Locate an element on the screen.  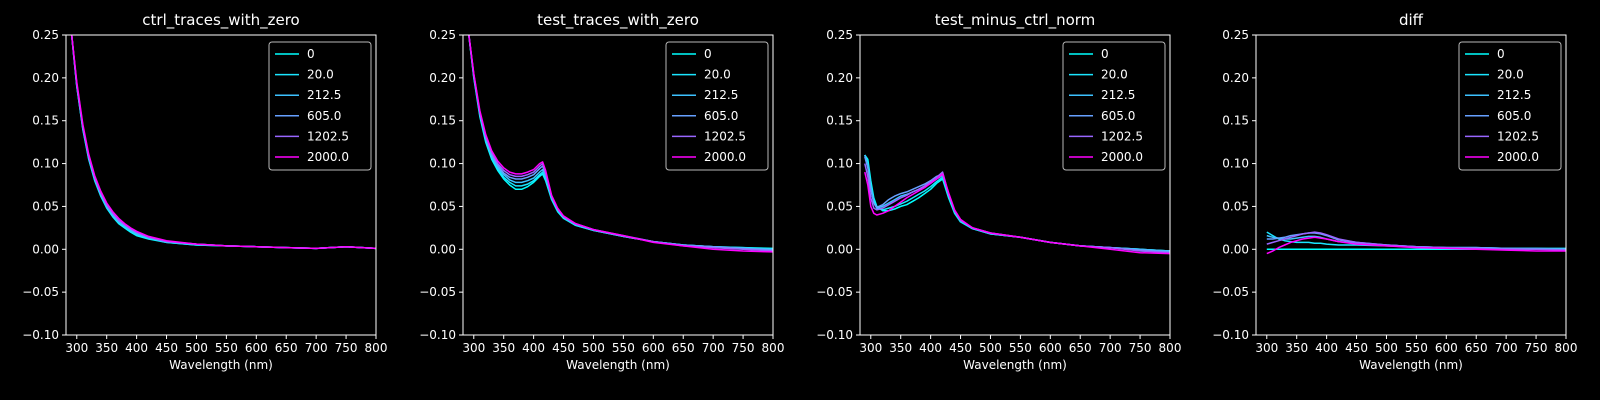
chart-title: test_traces_with_zero is located at coordinates (618, 20).